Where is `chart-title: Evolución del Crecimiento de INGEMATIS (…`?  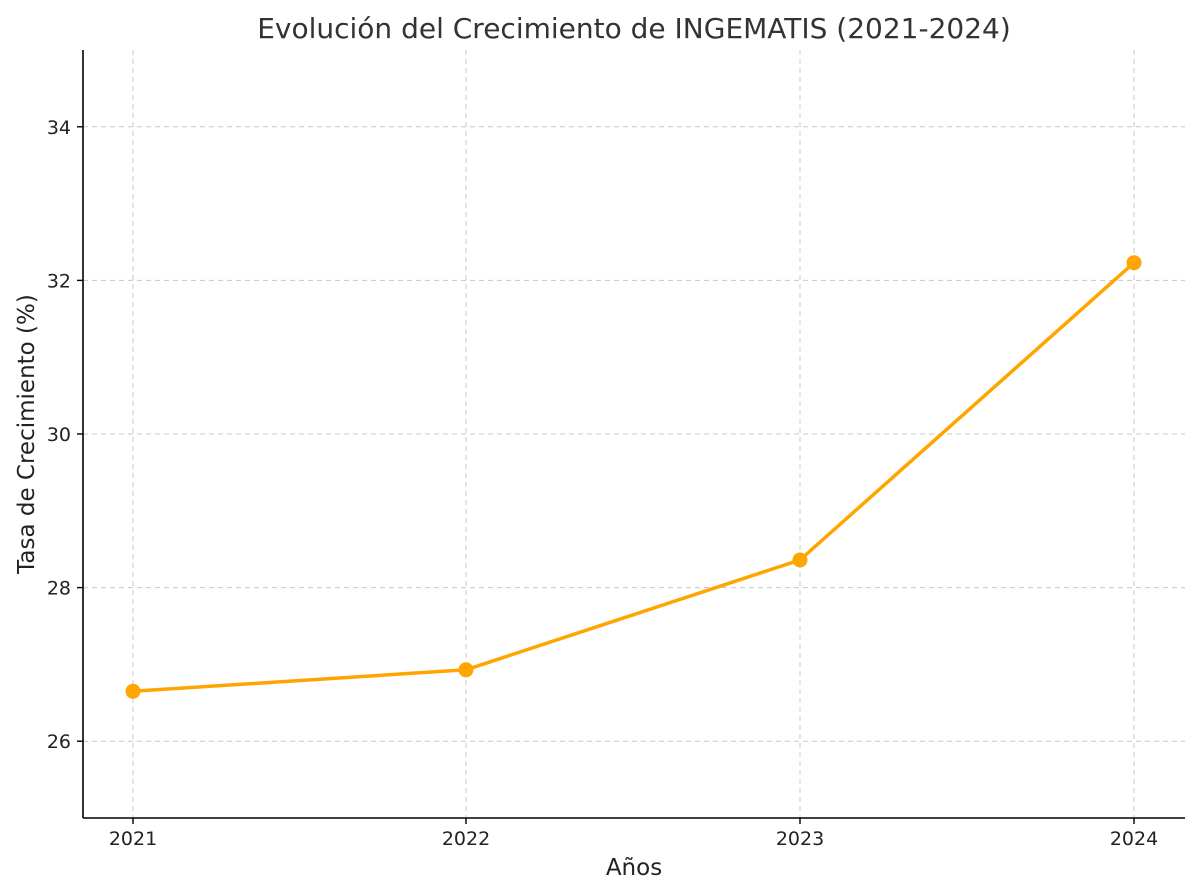
chart-title: Evolución del Crecimiento de INGEMATIS (… is located at coordinates (634, 28).